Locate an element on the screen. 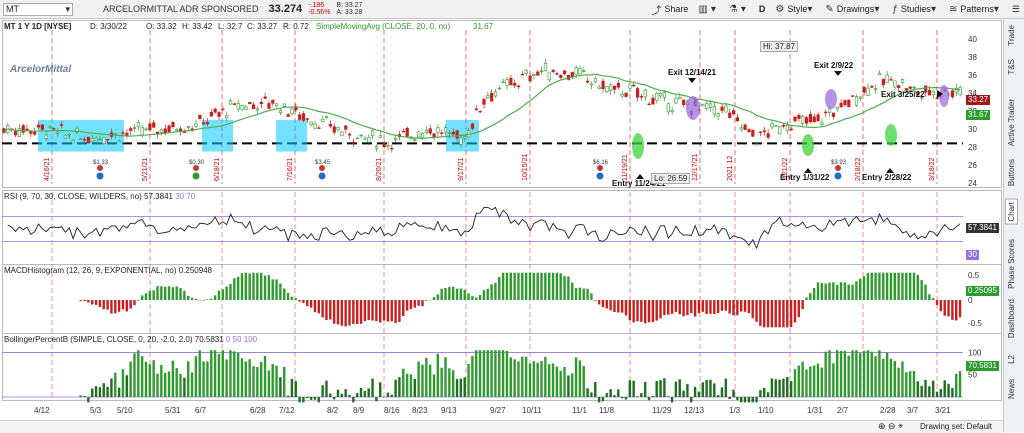  sidebar-tab-phase-scores: Phase Scores is located at coordinates (1011, 264).